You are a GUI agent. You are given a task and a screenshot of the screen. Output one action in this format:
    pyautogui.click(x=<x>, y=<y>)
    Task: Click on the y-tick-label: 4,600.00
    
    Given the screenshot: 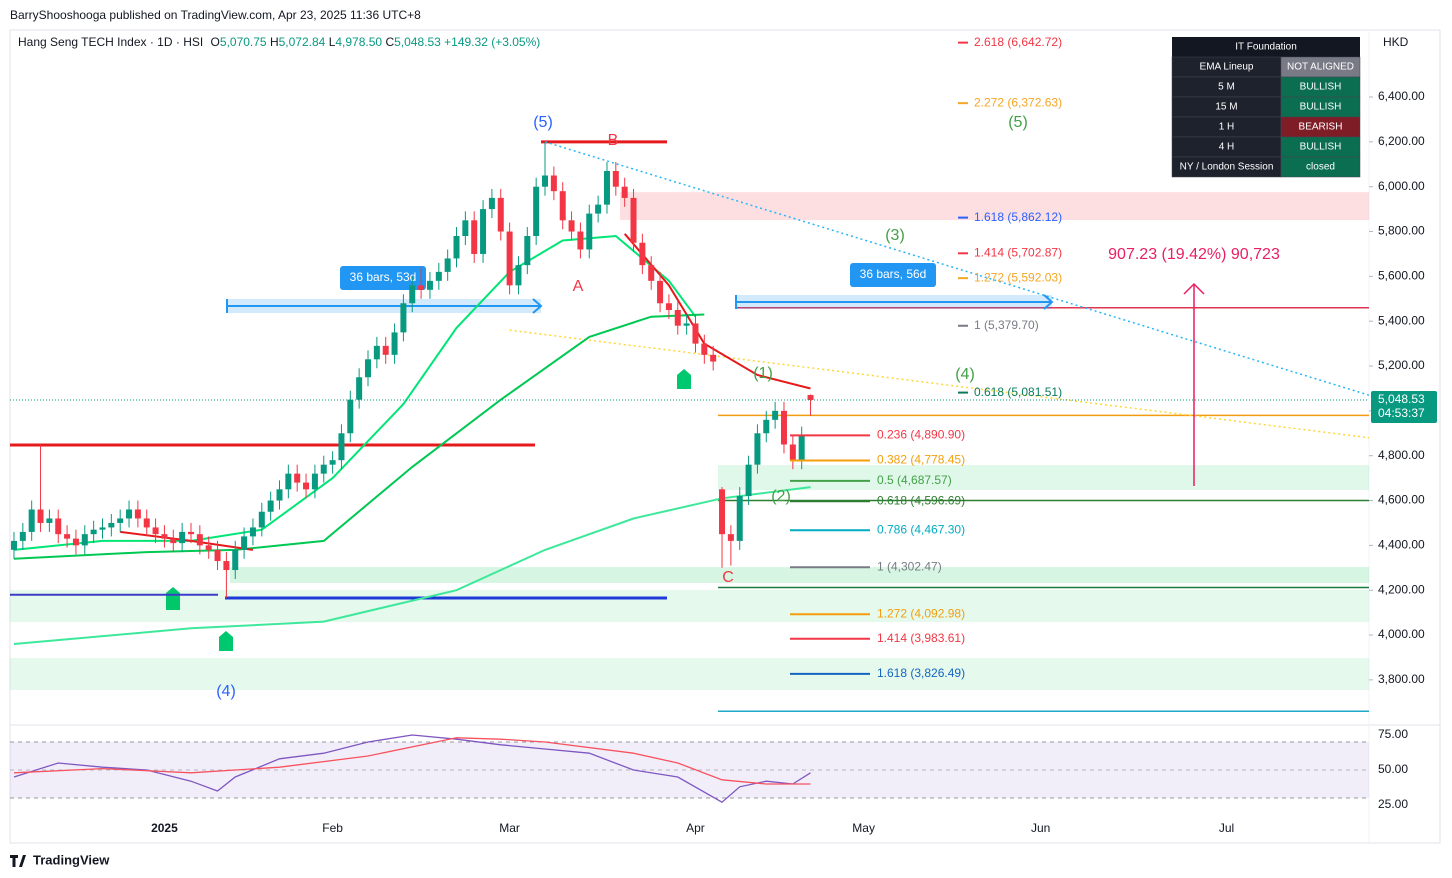 What is the action you would take?
    pyautogui.click(x=1401, y=500)
    